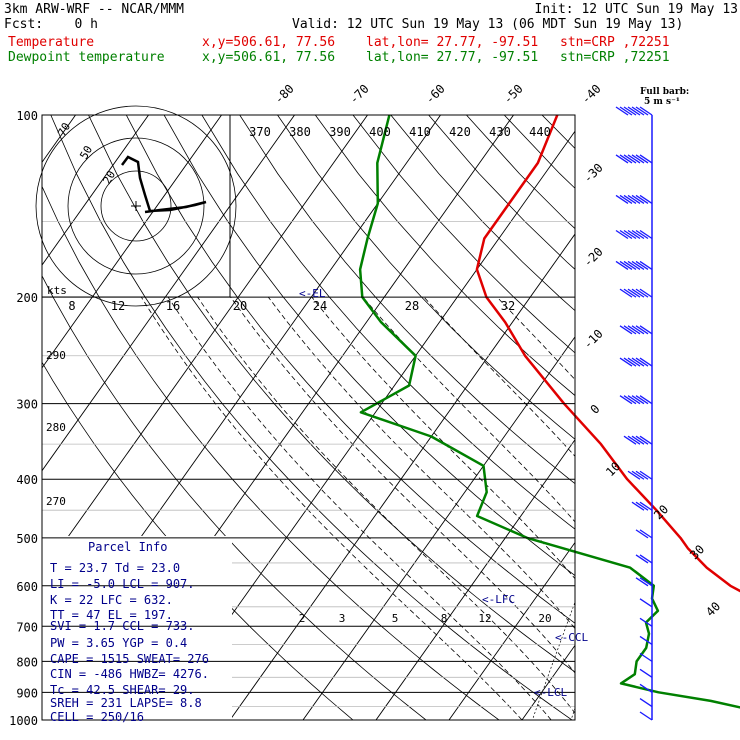 The height and width of the screenshot is (740, 740). Describe the element at coordinates (122, 690) in the screenshot. I see `parcel-row: Tc = 42.5 SHEAR= 29.` at that location.